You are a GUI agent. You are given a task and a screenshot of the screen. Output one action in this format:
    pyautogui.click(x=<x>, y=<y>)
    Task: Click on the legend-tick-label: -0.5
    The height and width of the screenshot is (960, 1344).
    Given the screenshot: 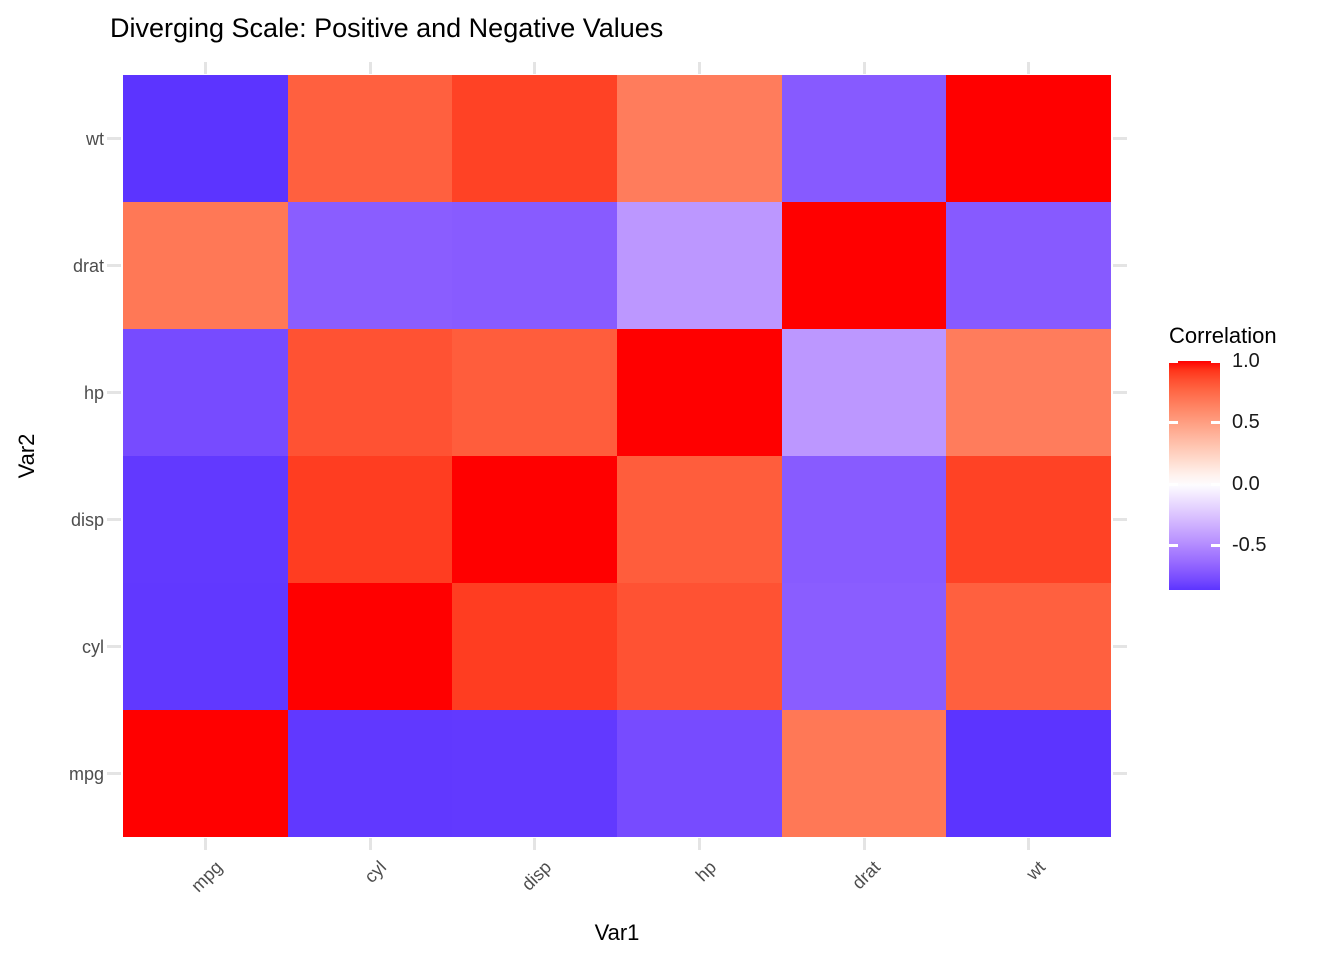 What is the action you would take?
    pyautogui.click(x=1249, y=544)
    